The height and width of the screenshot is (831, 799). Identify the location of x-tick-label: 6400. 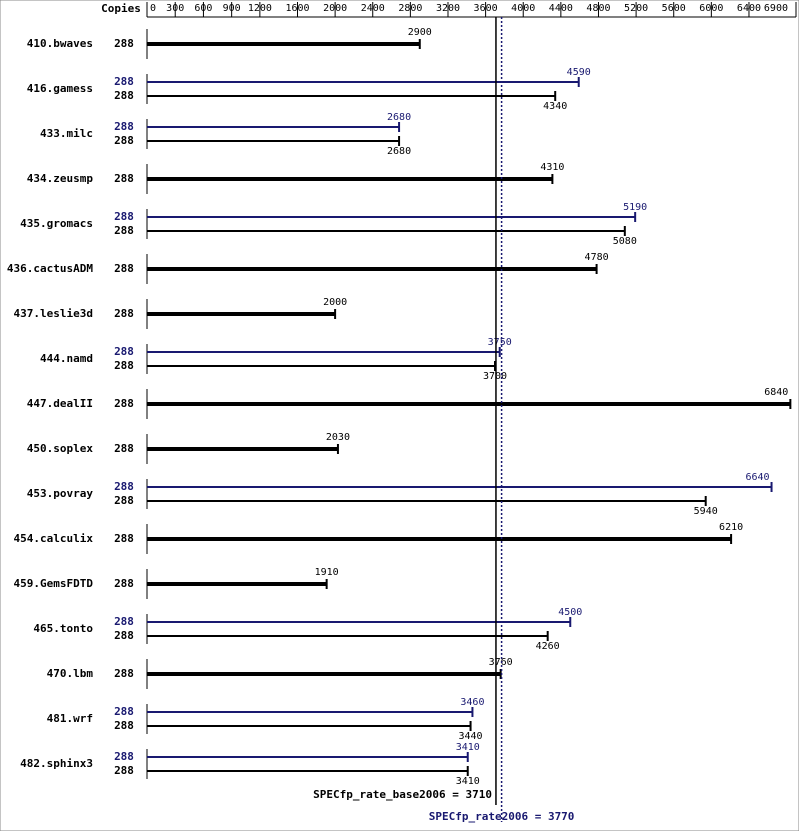
(749, 8).